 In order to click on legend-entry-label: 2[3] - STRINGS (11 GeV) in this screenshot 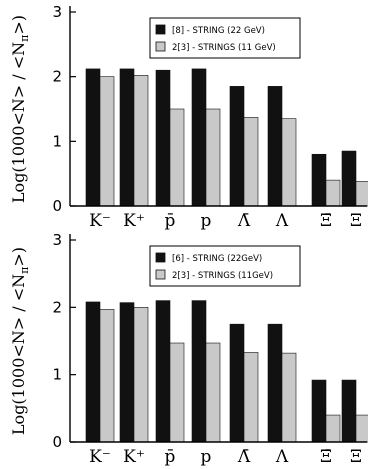, I will do `click(224, 48)`.